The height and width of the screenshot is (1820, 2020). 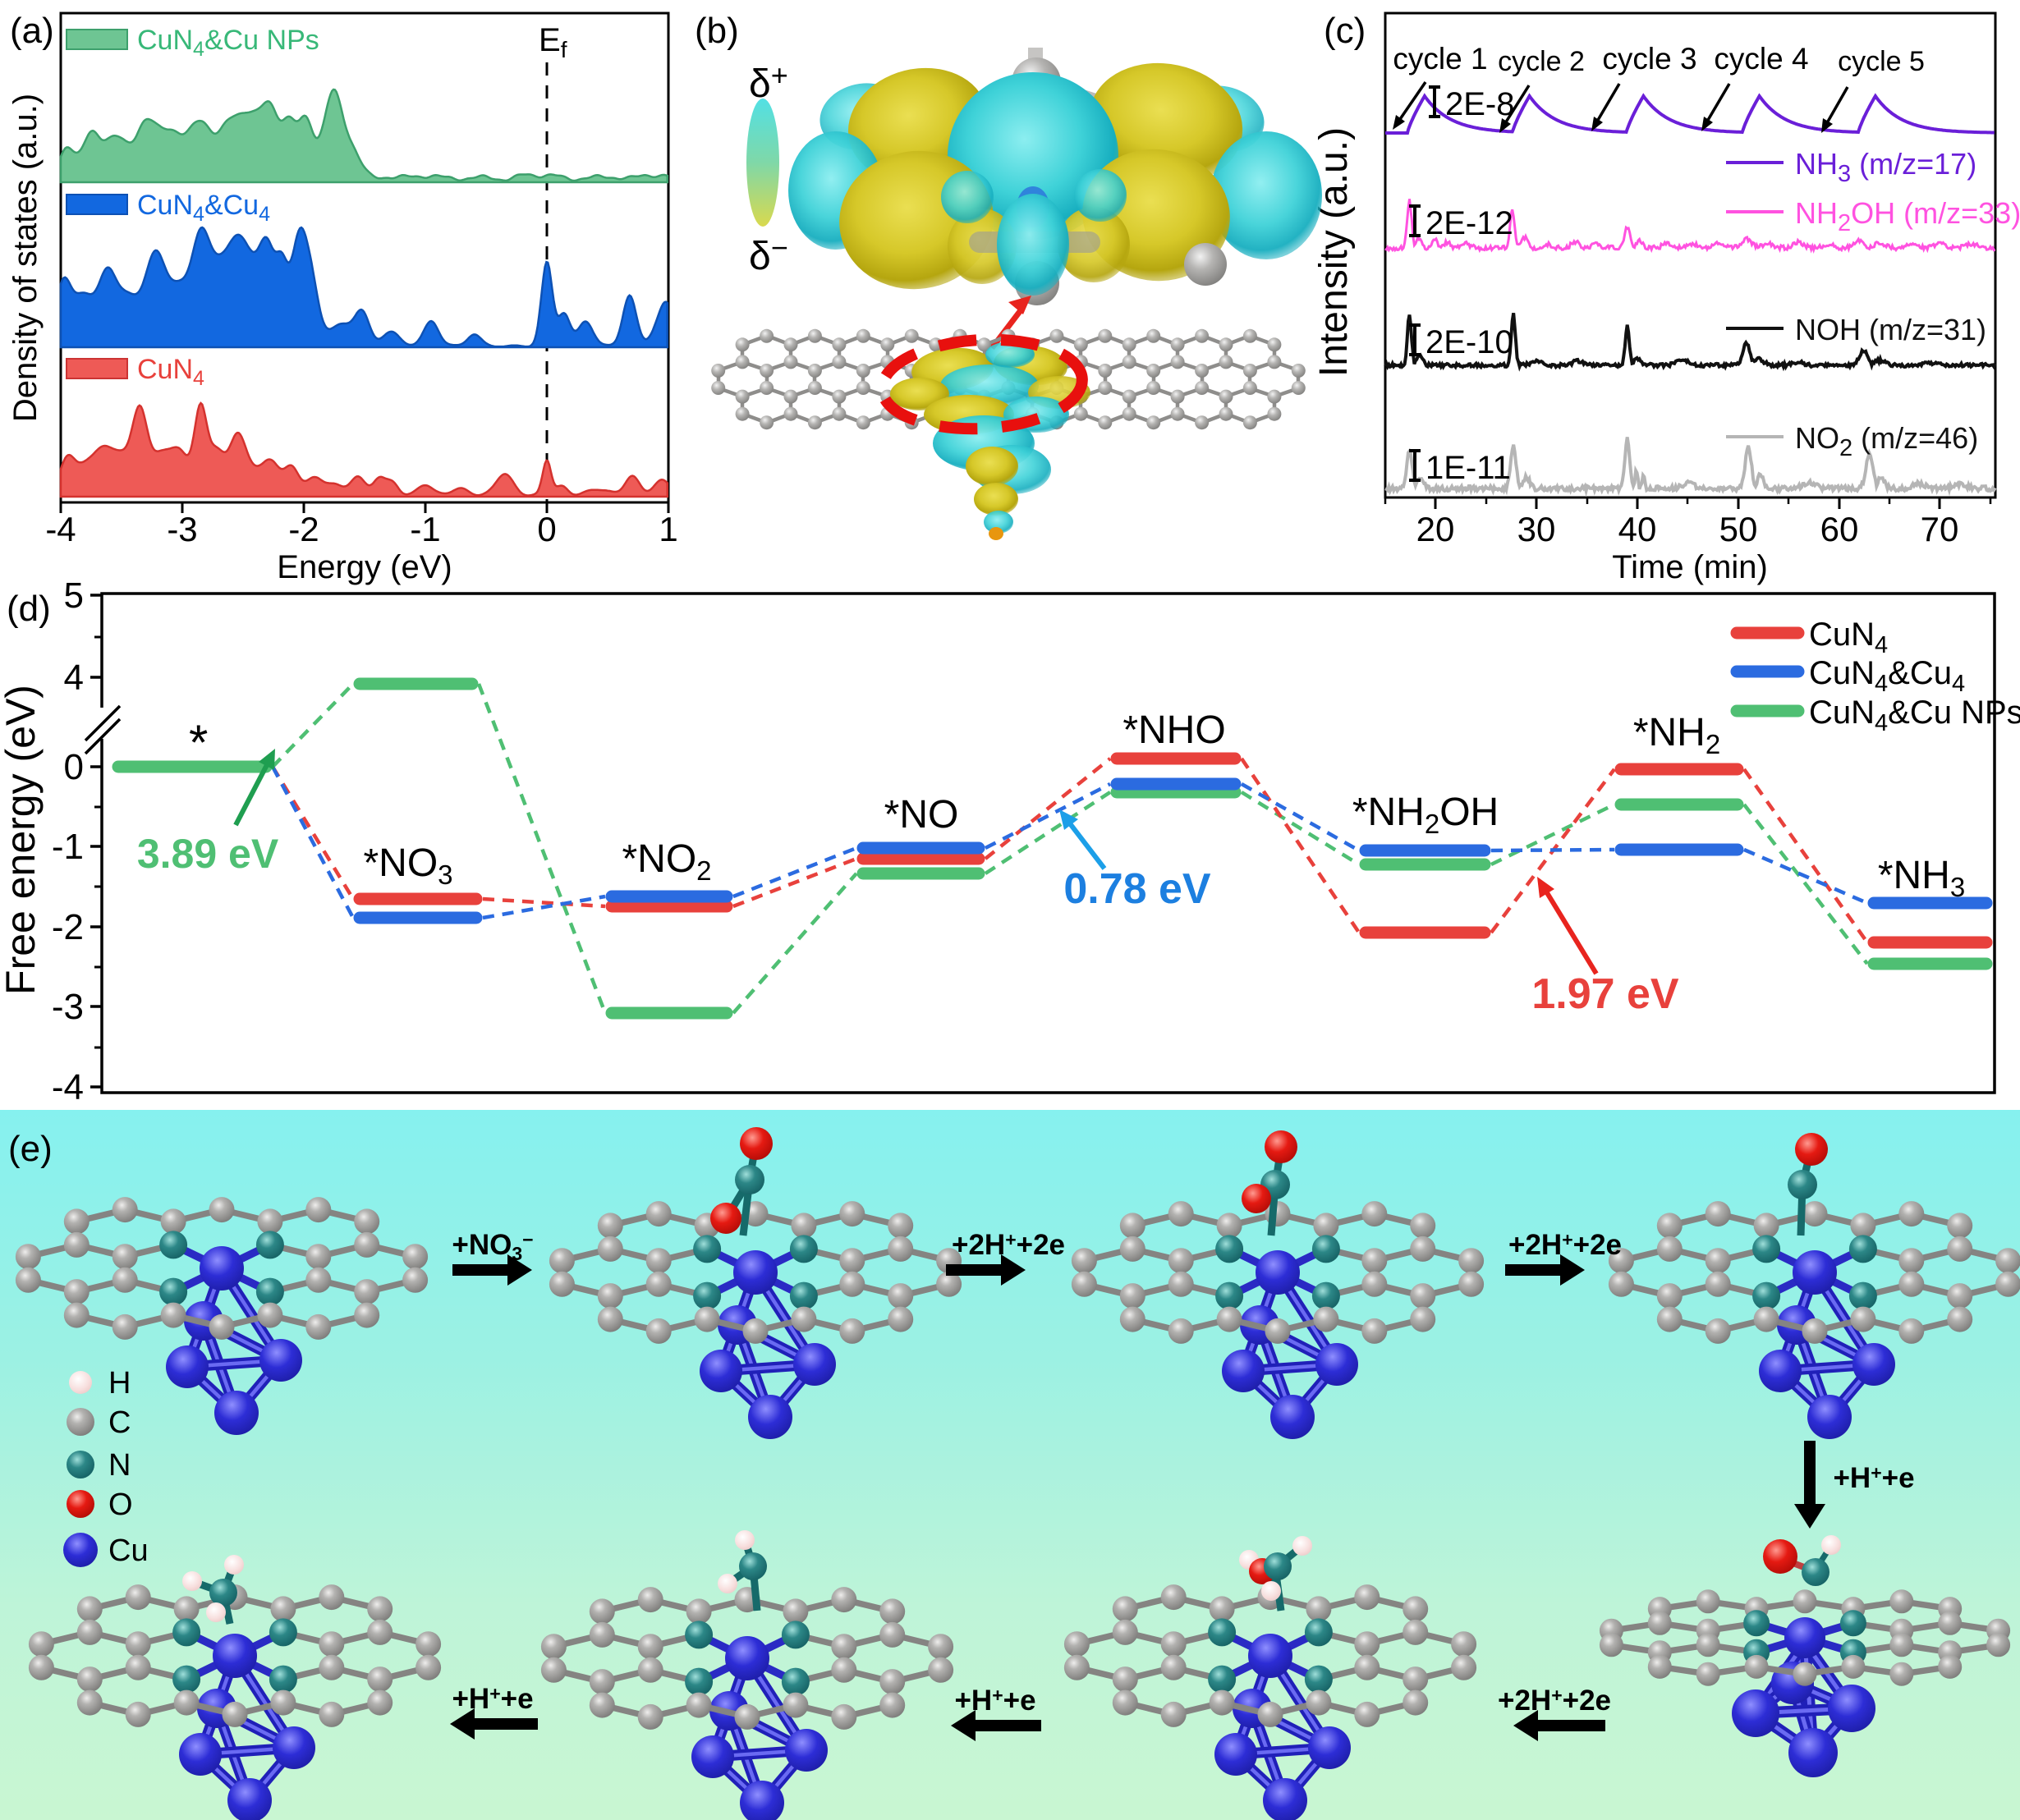 What do you see at coordinates (1761, 59) in the screenshot?
I see `svg-text: cycle 4` at bounding box center [1761, 59].